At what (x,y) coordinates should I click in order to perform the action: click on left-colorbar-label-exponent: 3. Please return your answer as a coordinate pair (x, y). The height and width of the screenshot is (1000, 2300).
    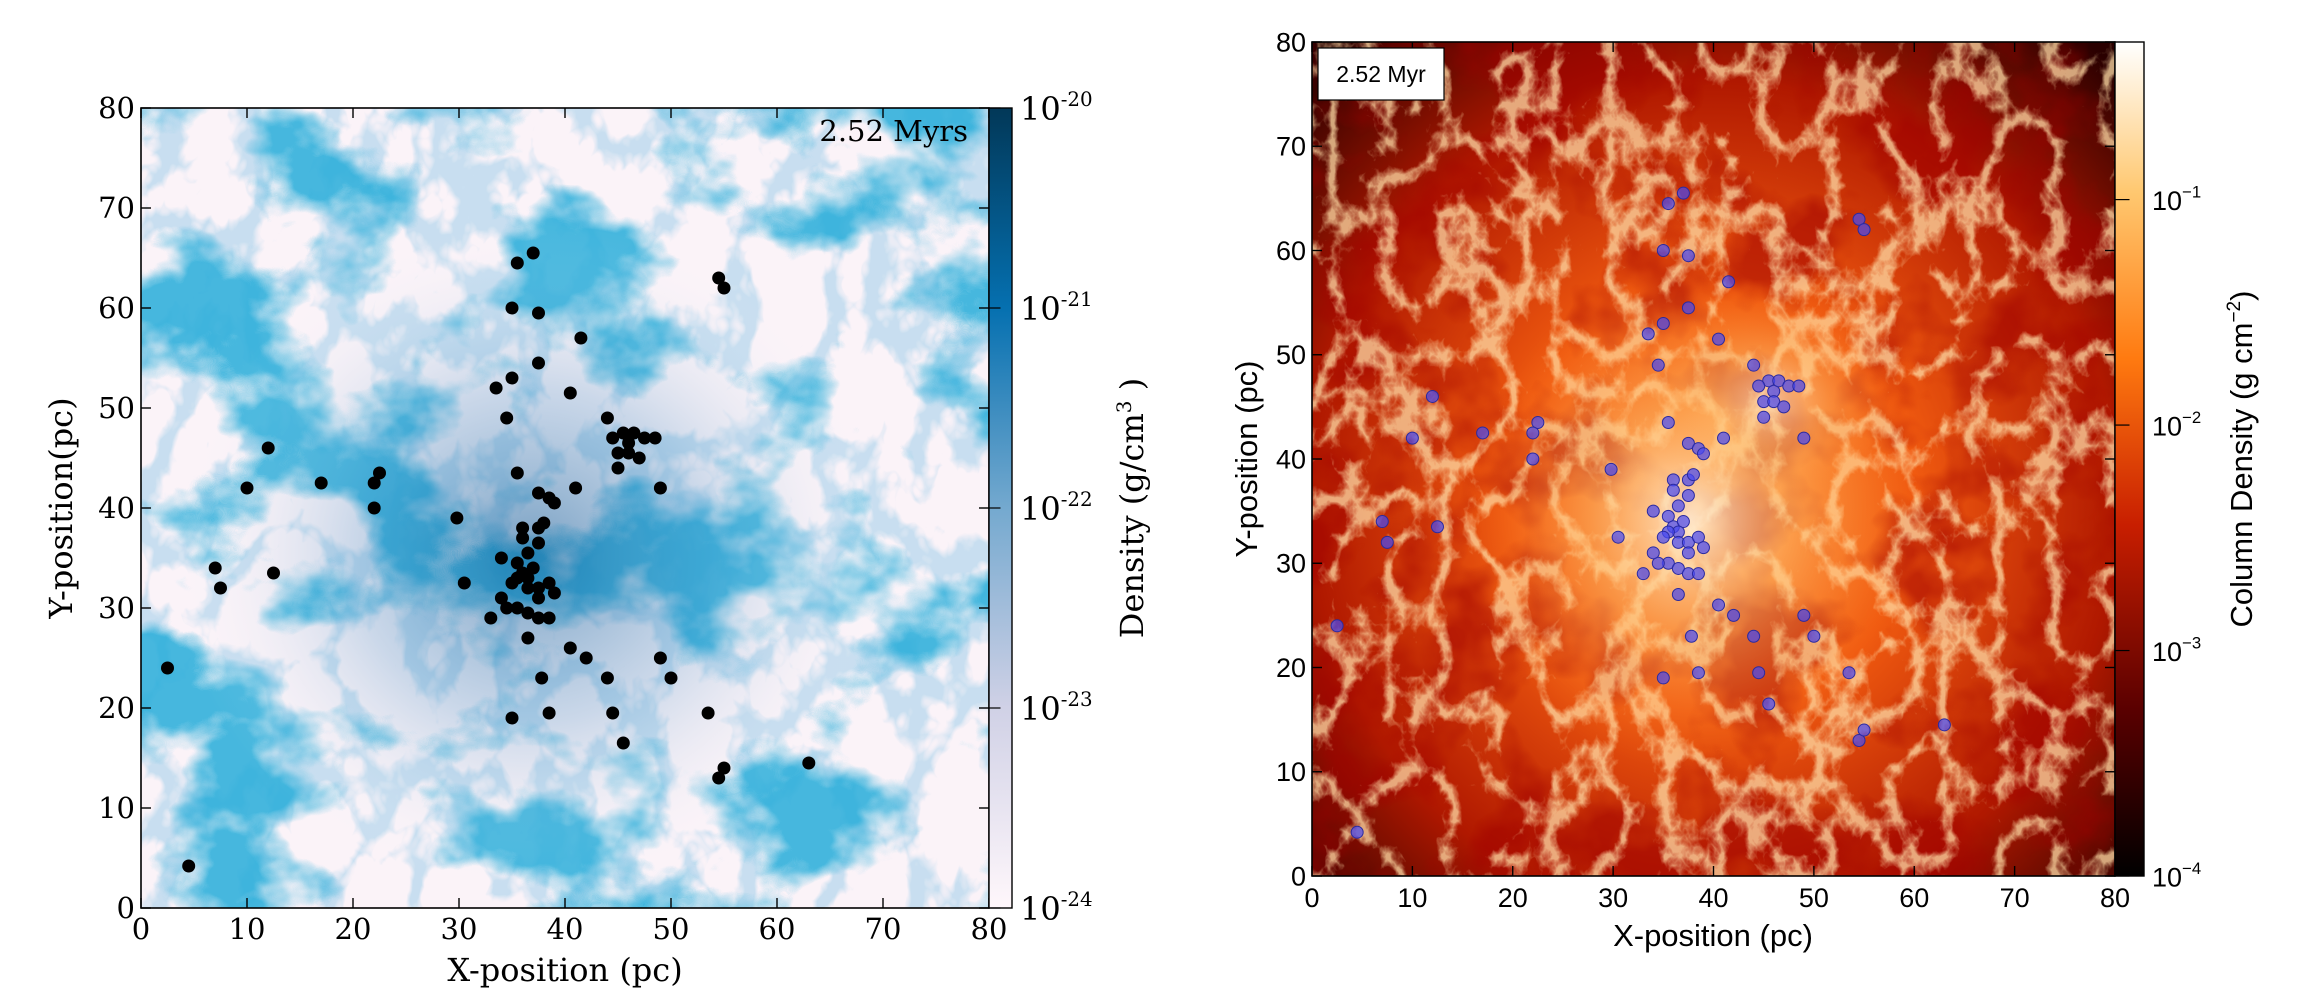
    Looking at the image, I should click on (1124, 406).